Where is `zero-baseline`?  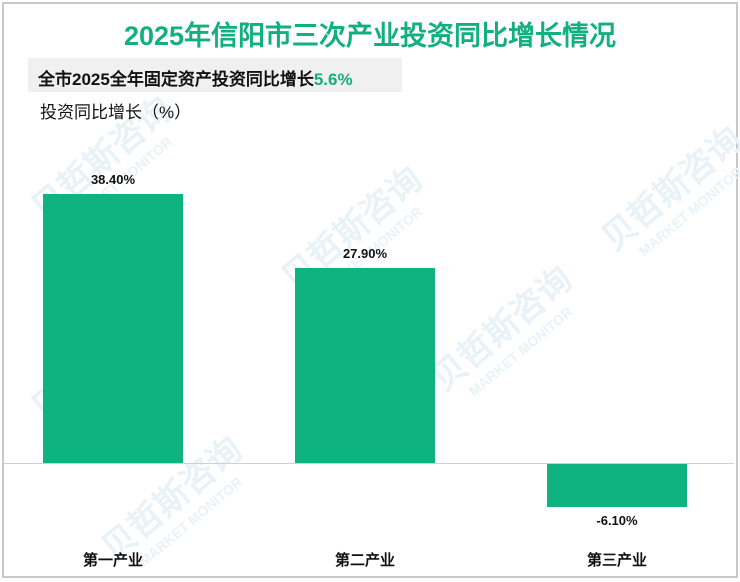 zero-baseline is located at coordinates (369, 463).